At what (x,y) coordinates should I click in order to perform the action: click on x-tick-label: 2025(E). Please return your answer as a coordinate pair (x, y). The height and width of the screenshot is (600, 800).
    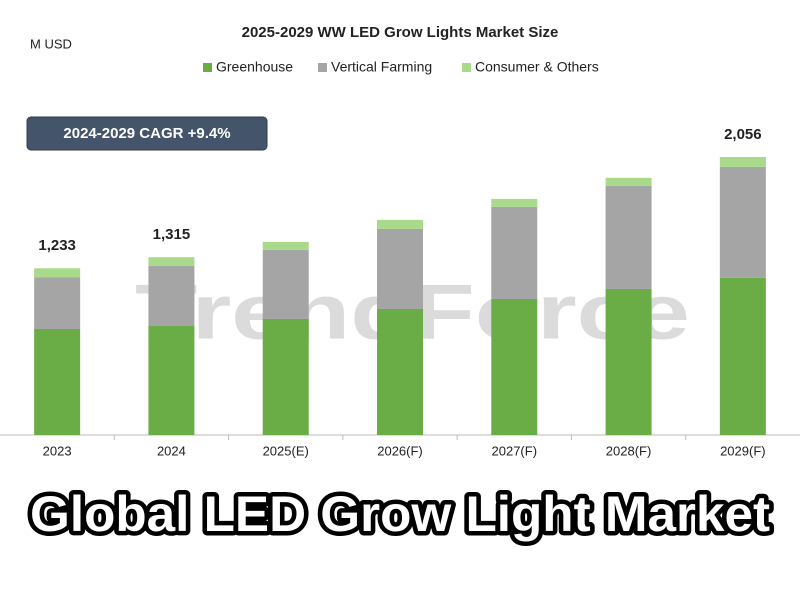
    Looking at the image, I should click on (286, 450).